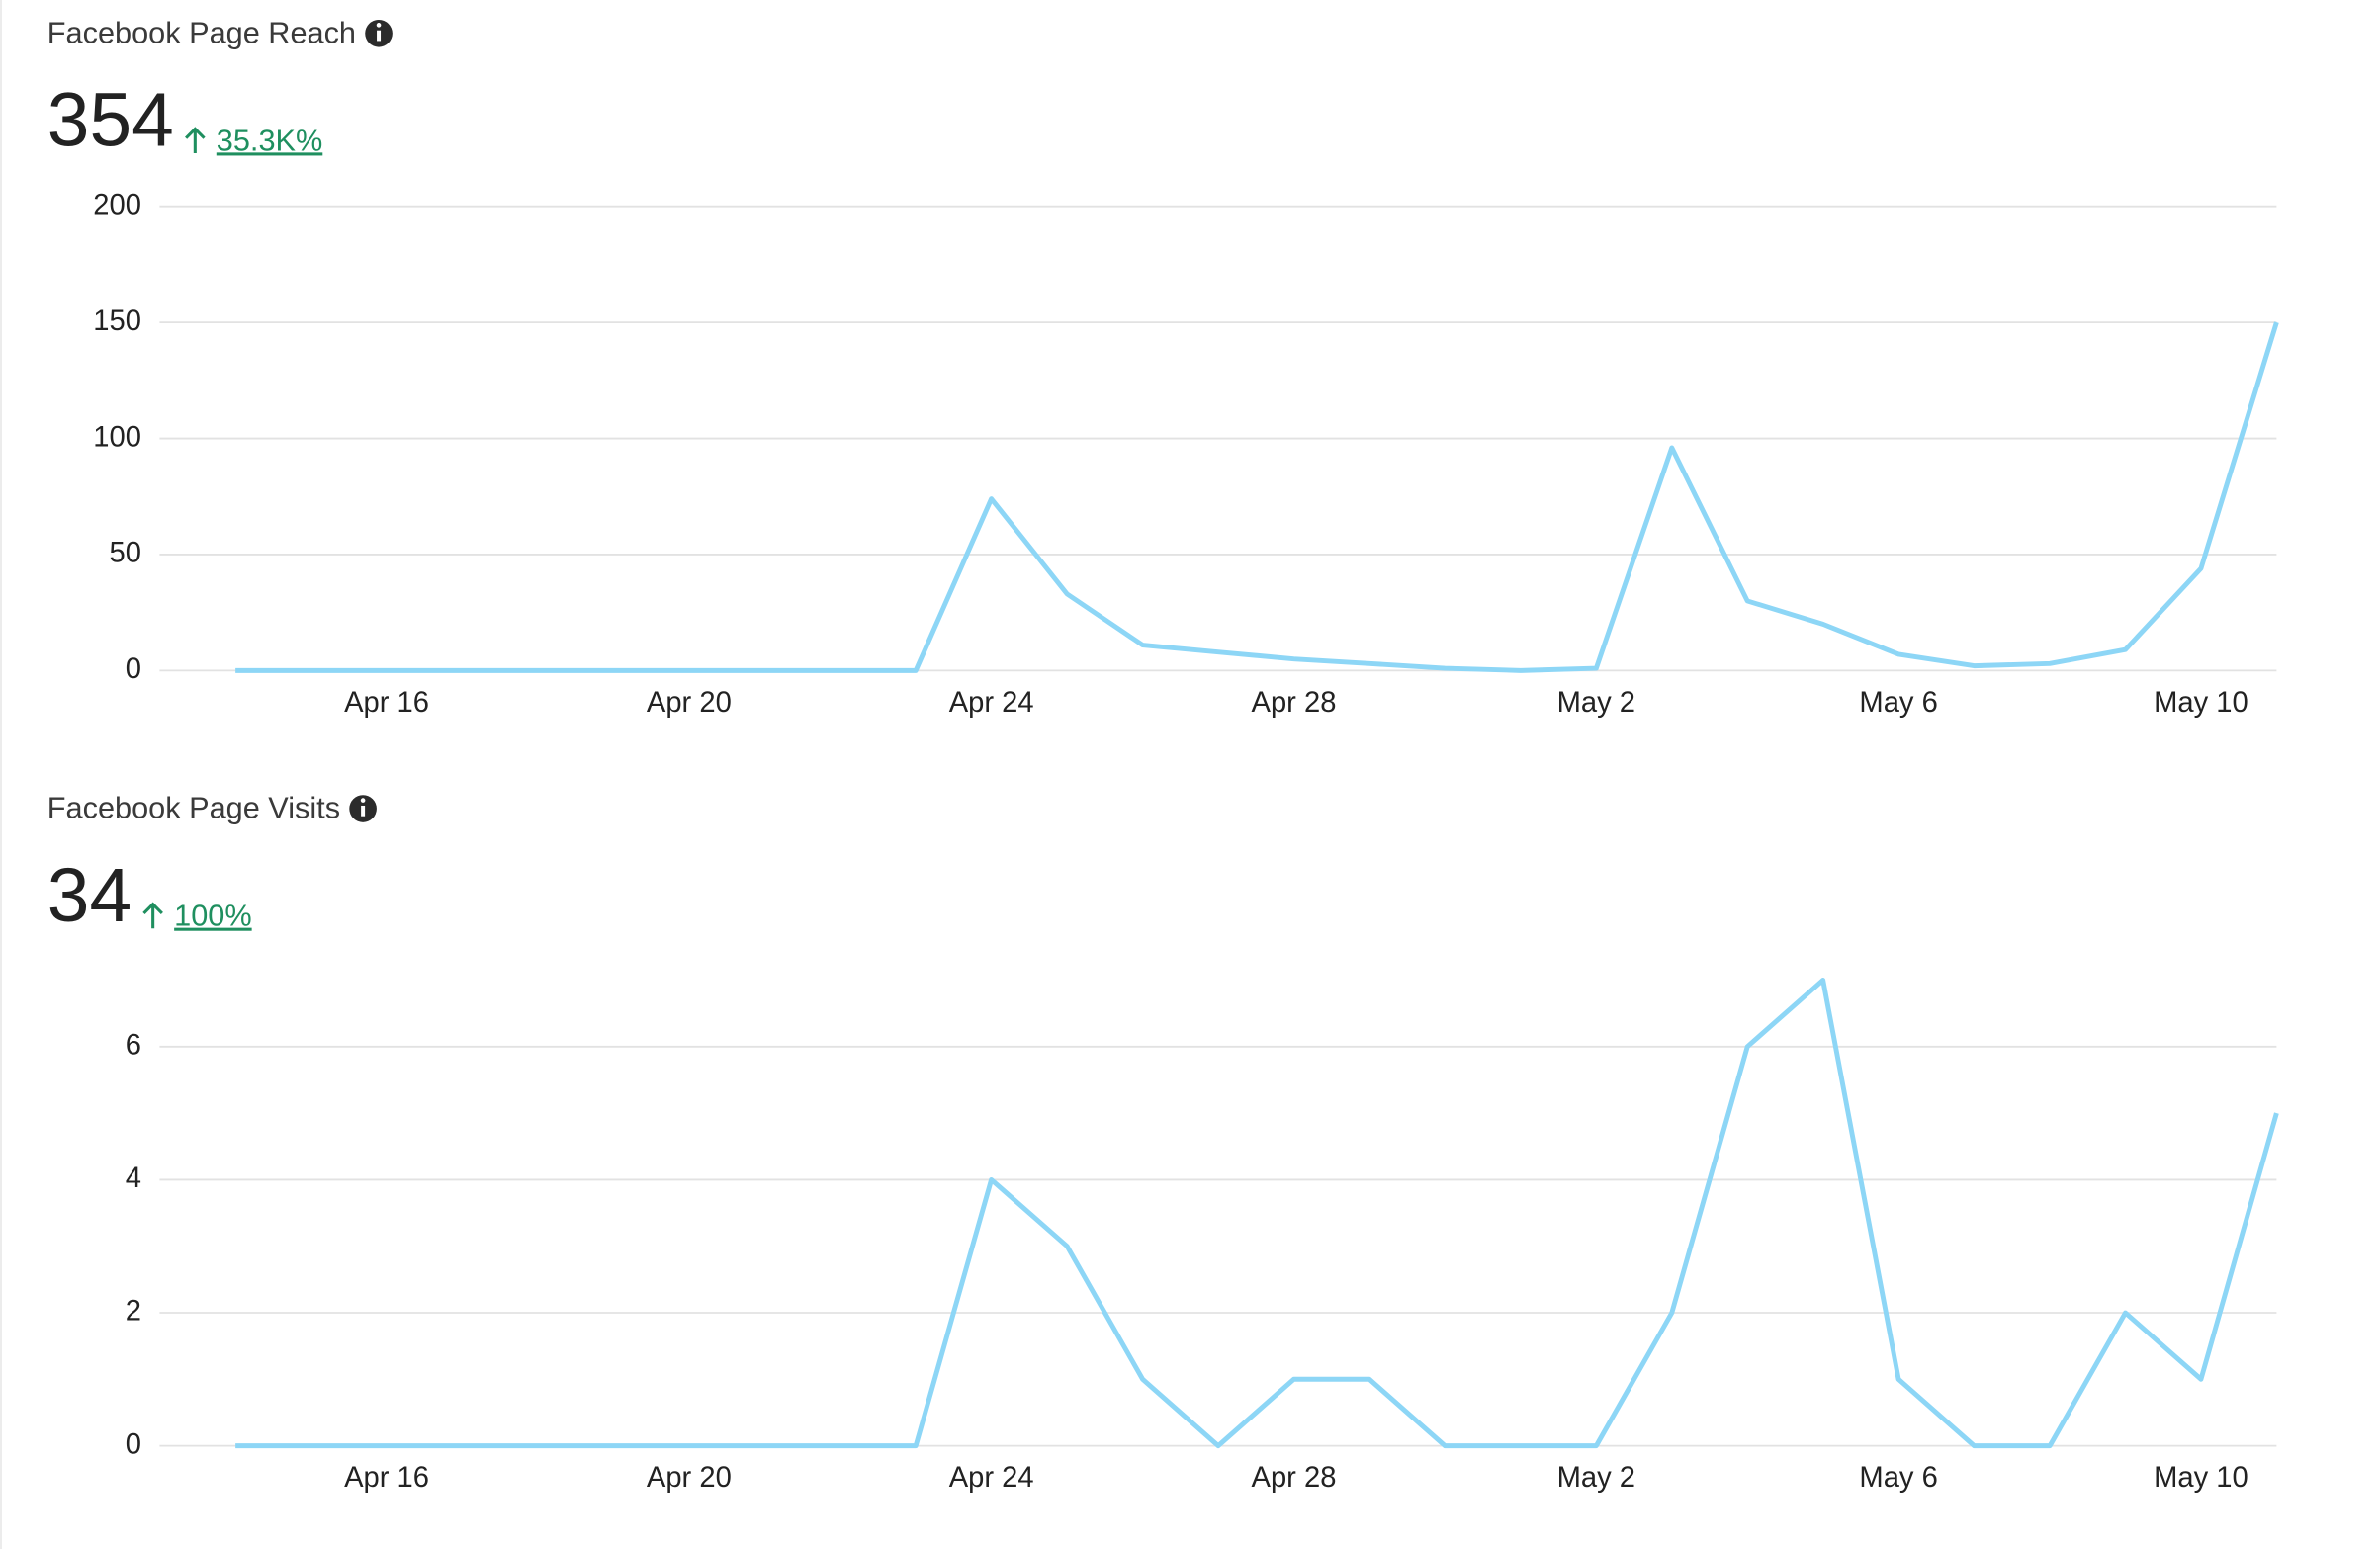  Describe the element at coordinates (213, 916) in the screenshot. I see `change-value: 100%` at that location.